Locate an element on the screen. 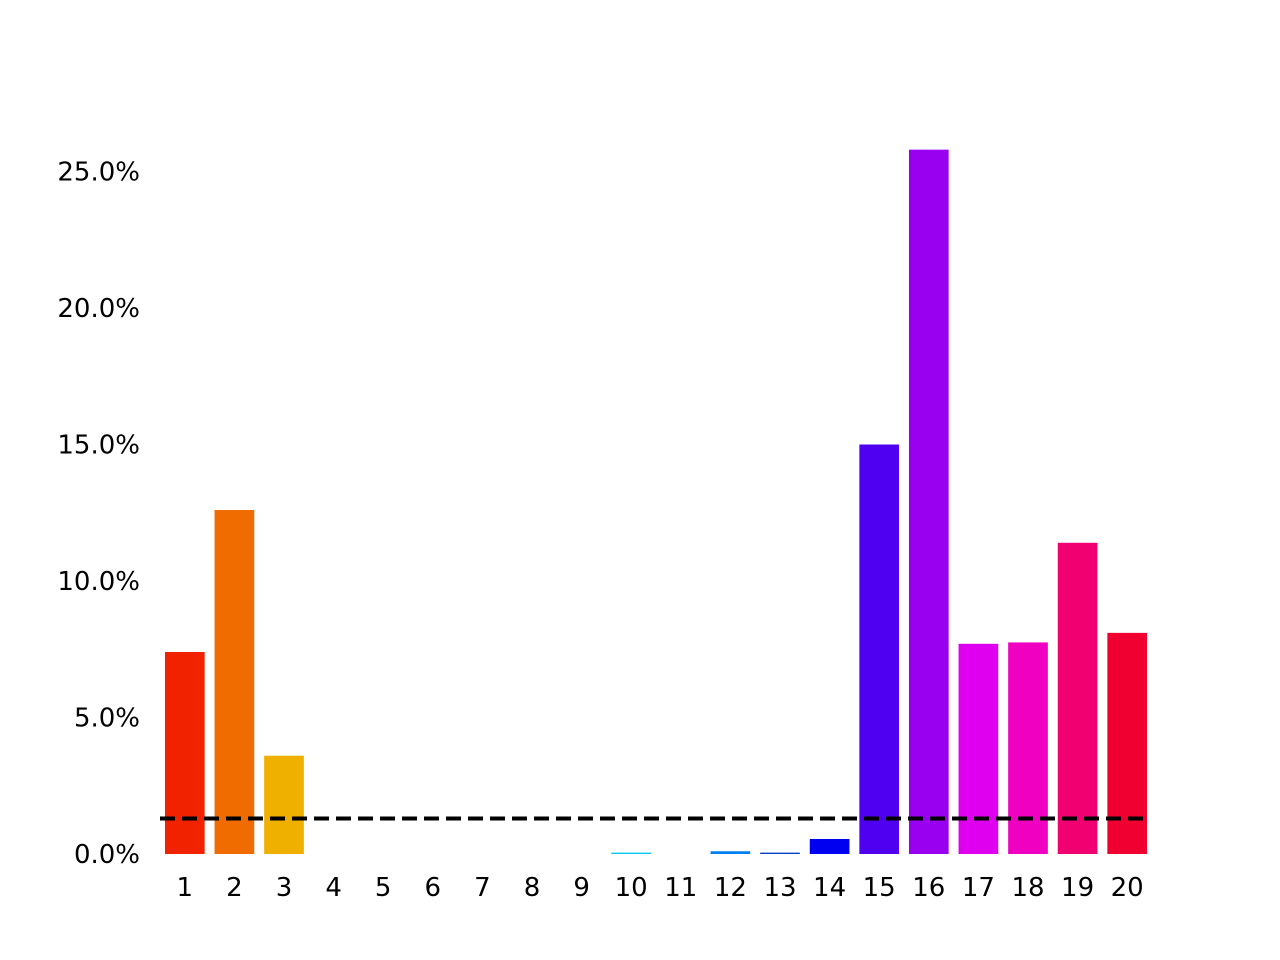  x-tick-label: 2 is located at coordinates (234, 888).